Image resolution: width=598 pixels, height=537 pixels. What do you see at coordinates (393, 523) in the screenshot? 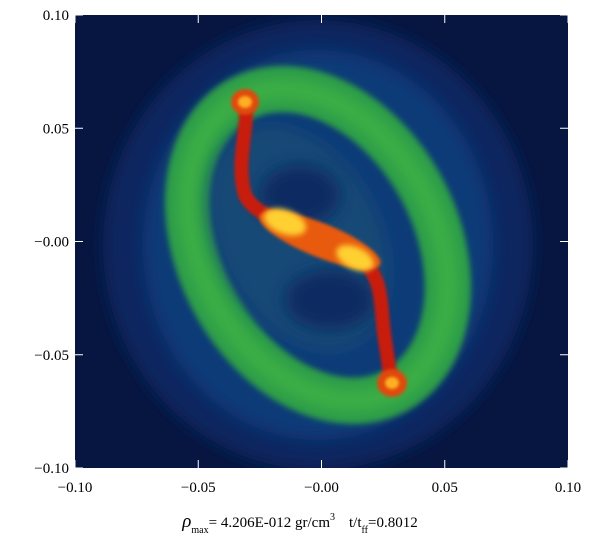
I see `caption-time-value: =0.8012` at bounding box center [393, 523].